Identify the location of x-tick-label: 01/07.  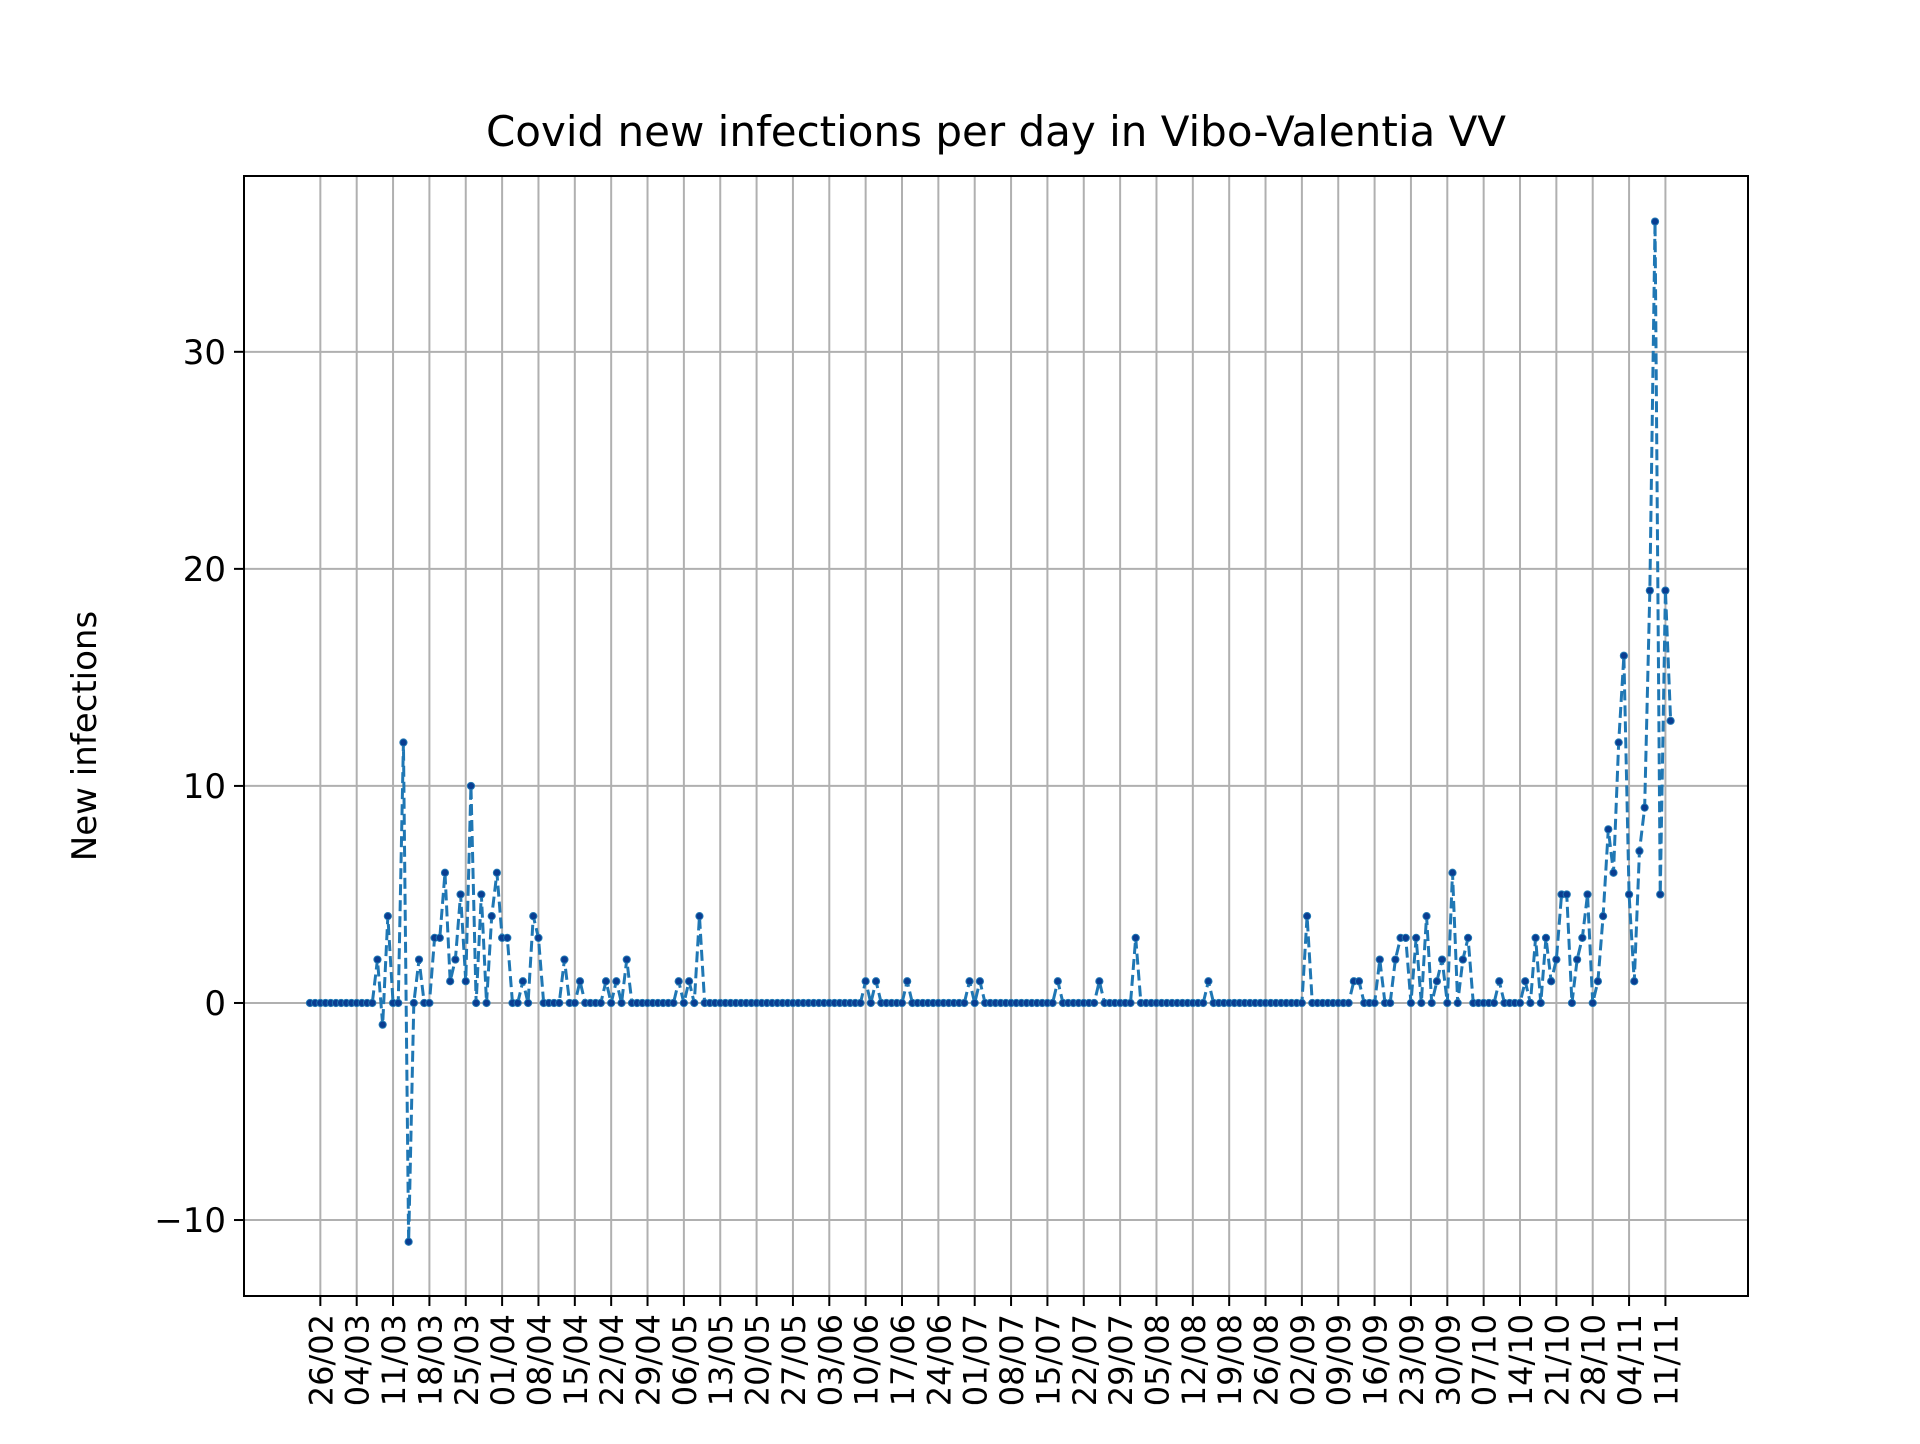
(976, 1360).